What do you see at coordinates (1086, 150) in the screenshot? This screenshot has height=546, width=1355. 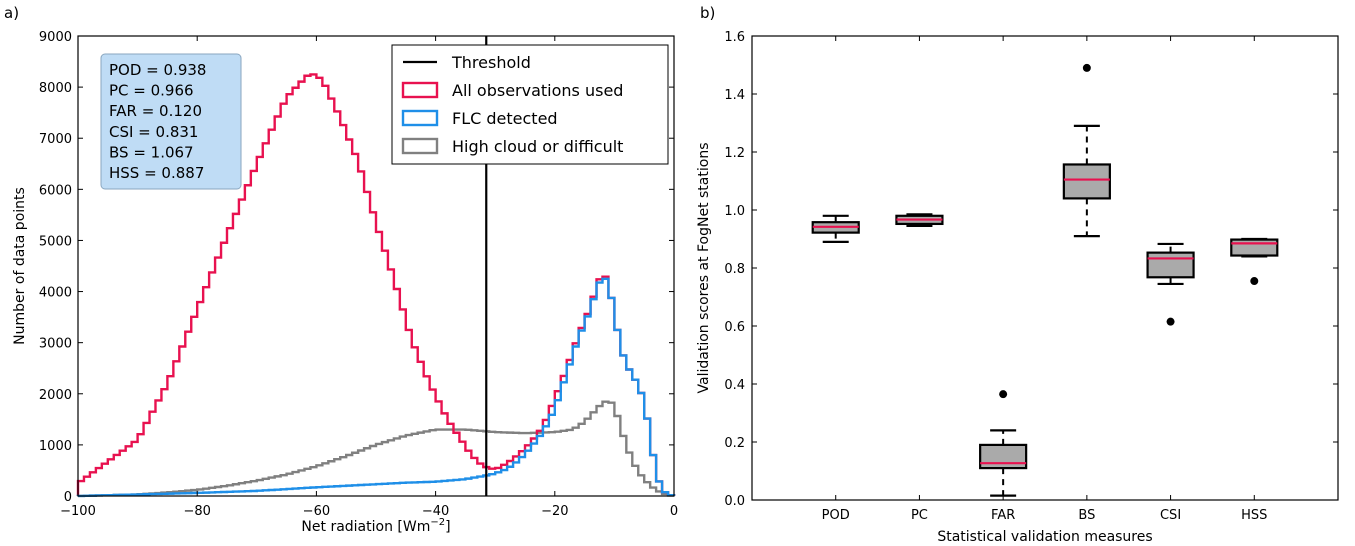 I see `box-bs` at bounding box center [1086, 150].